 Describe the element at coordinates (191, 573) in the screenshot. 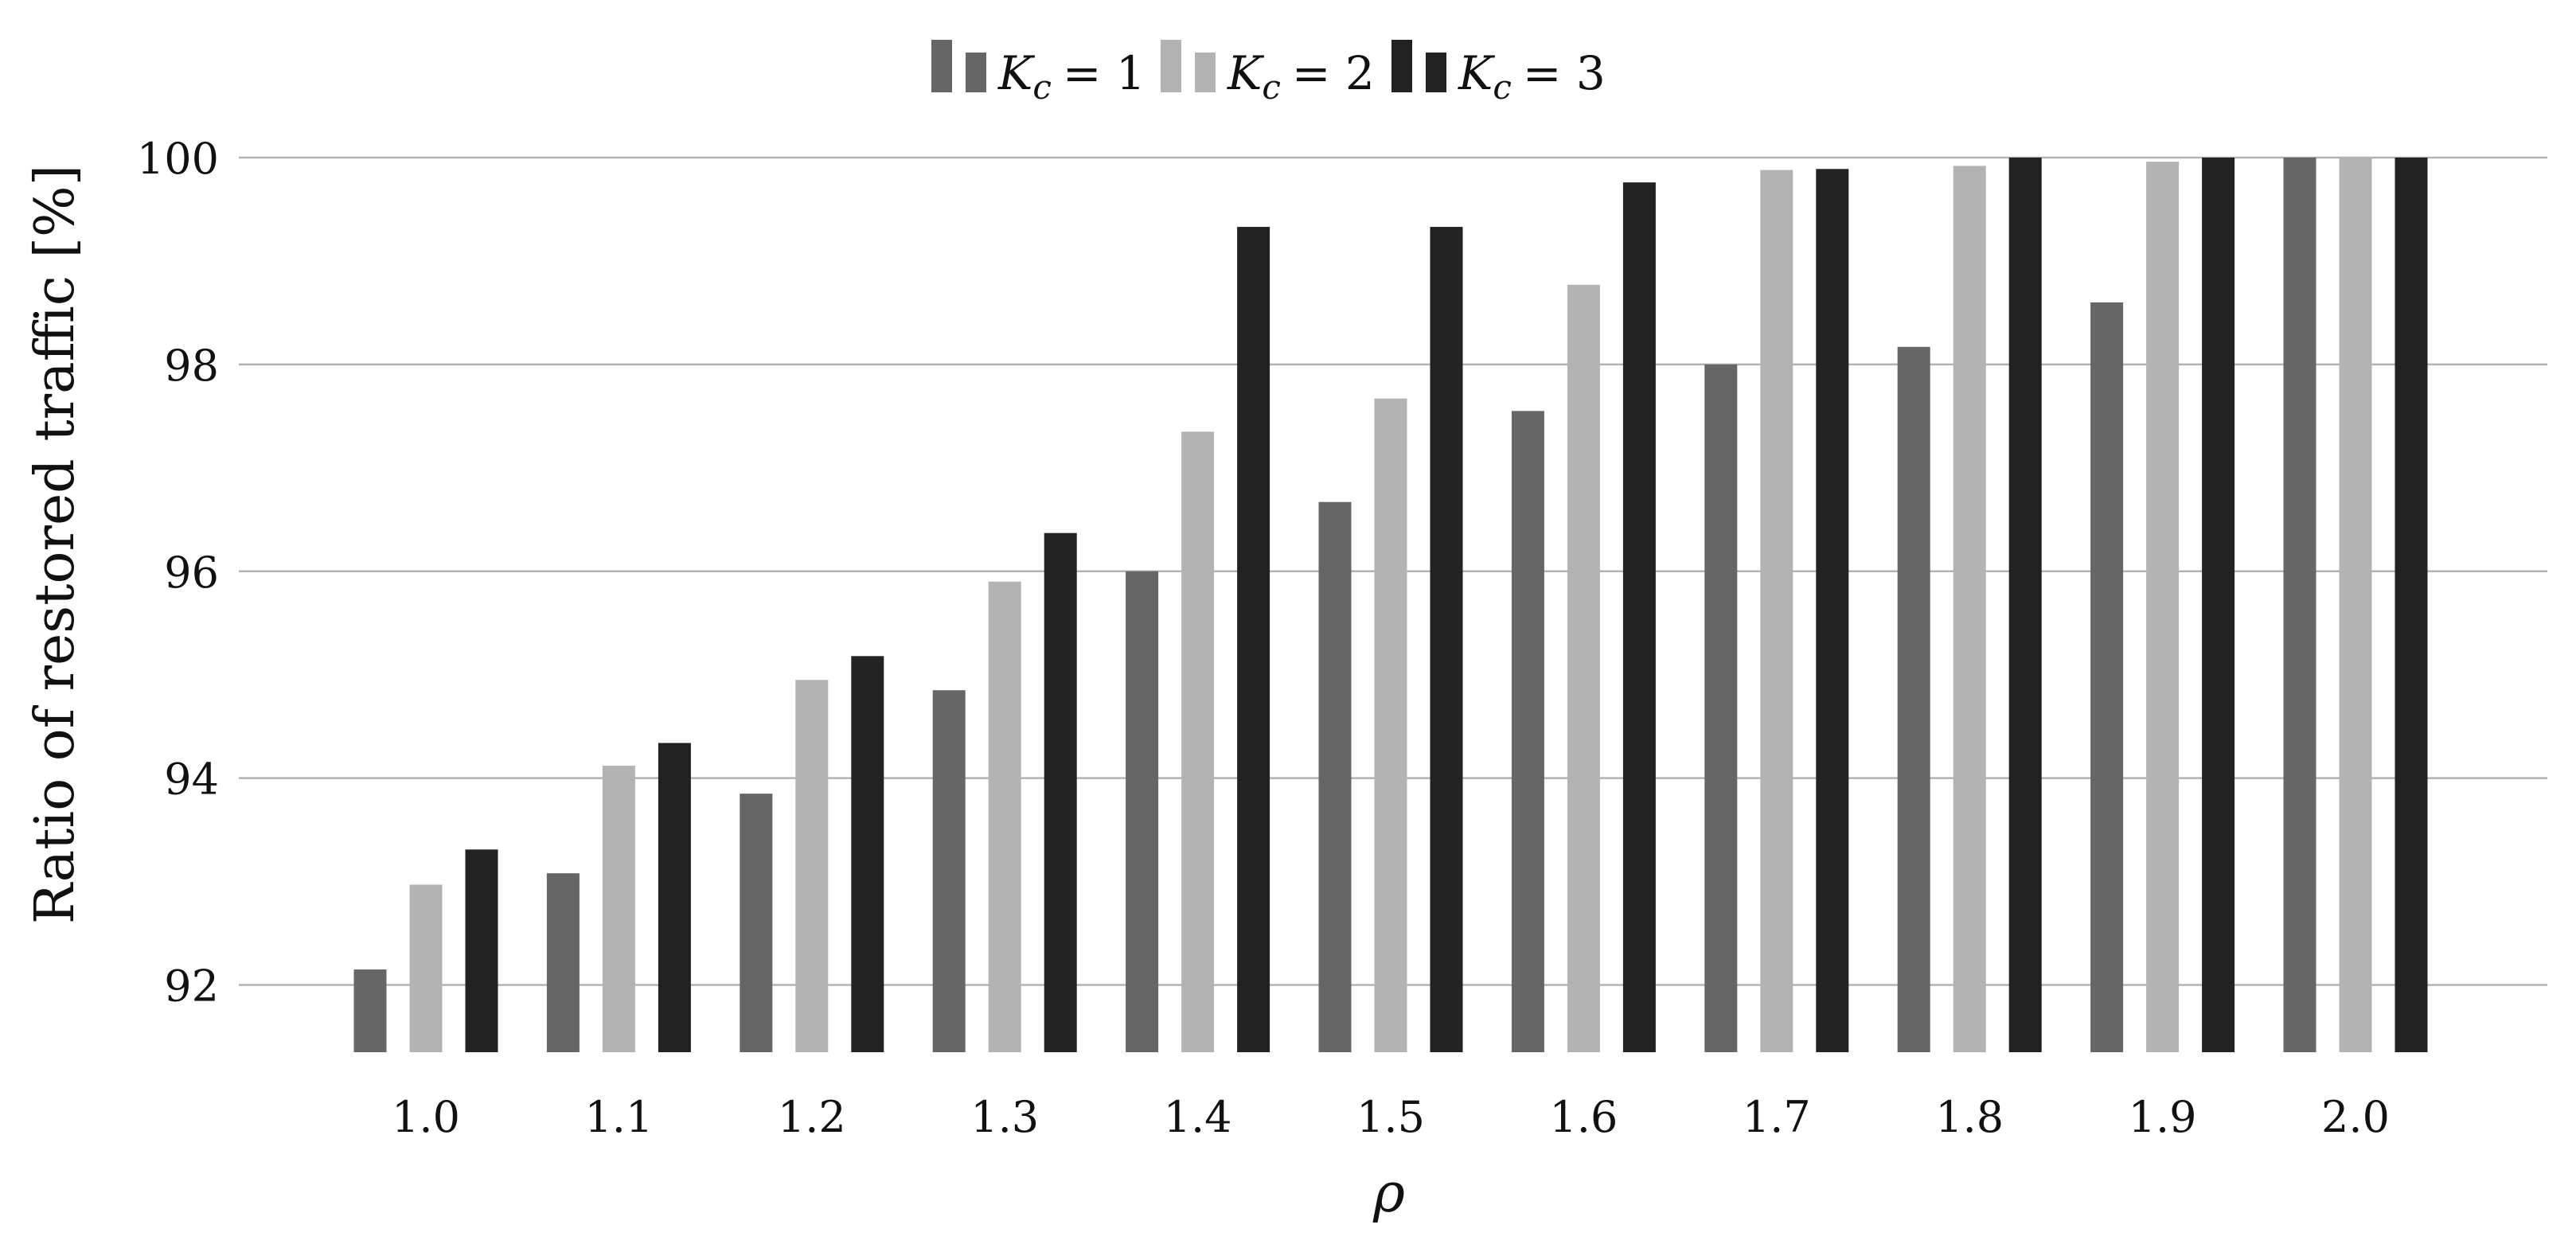

I see `y-tick-label: 96` at that location.